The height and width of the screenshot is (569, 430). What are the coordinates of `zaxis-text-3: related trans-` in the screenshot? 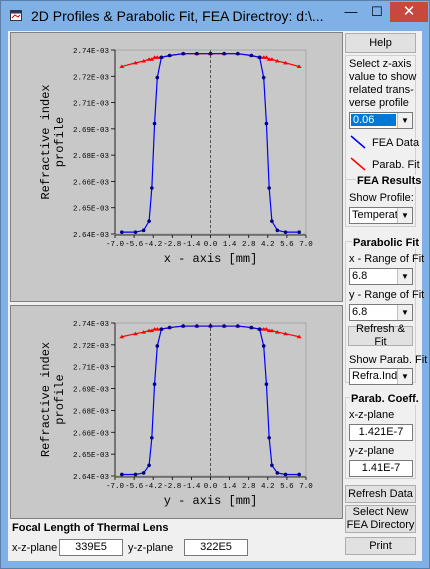 It's located at (381, 90).